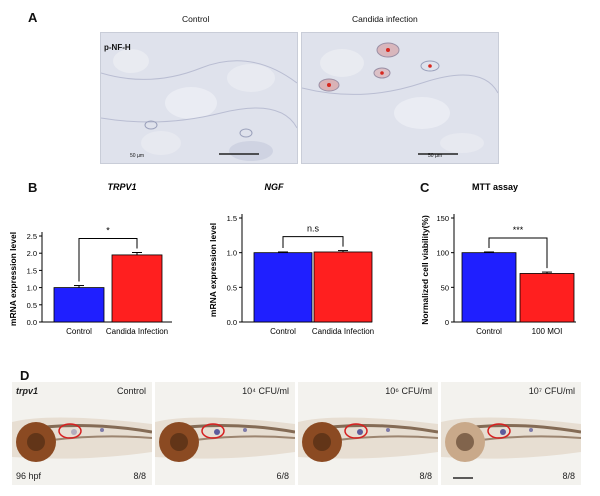 This screenshot has width=600, height=496. I want to click on histology-control-image, so click(199, 98).